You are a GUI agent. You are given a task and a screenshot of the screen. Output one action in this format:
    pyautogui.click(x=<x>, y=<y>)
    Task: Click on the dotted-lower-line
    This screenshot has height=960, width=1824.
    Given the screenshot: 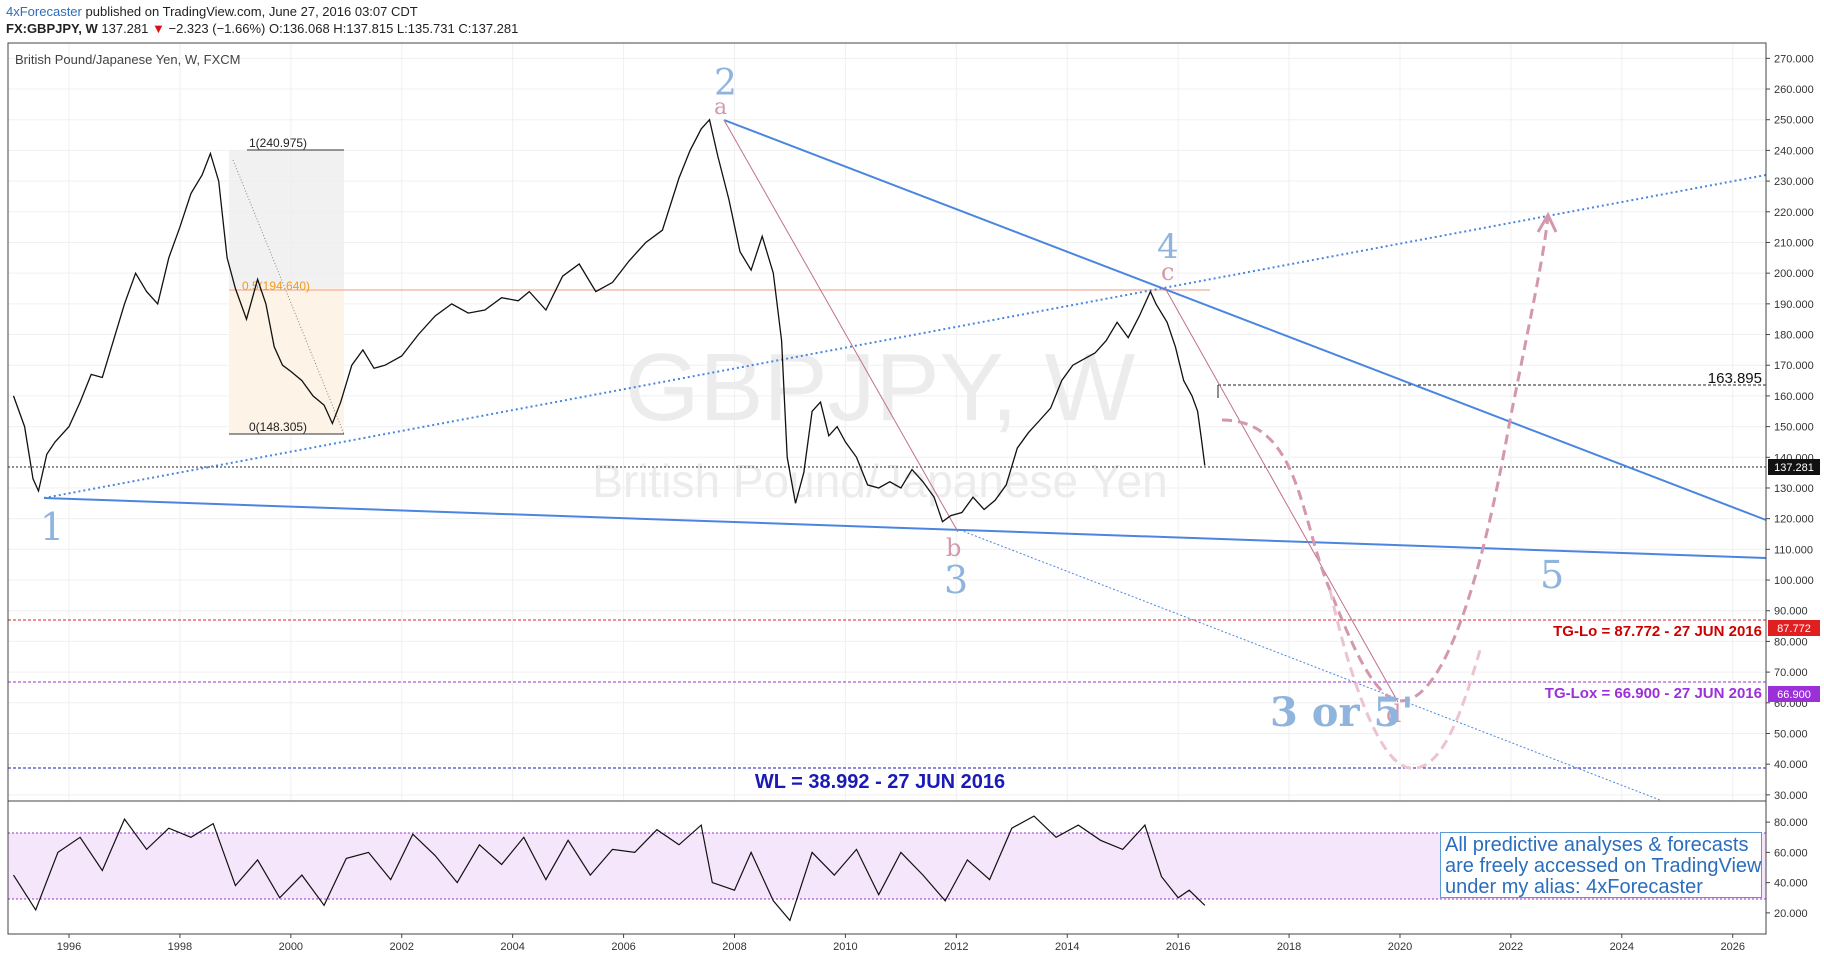 What is the action you would take?
    pyautogui.click(x=1310, y=665)
    